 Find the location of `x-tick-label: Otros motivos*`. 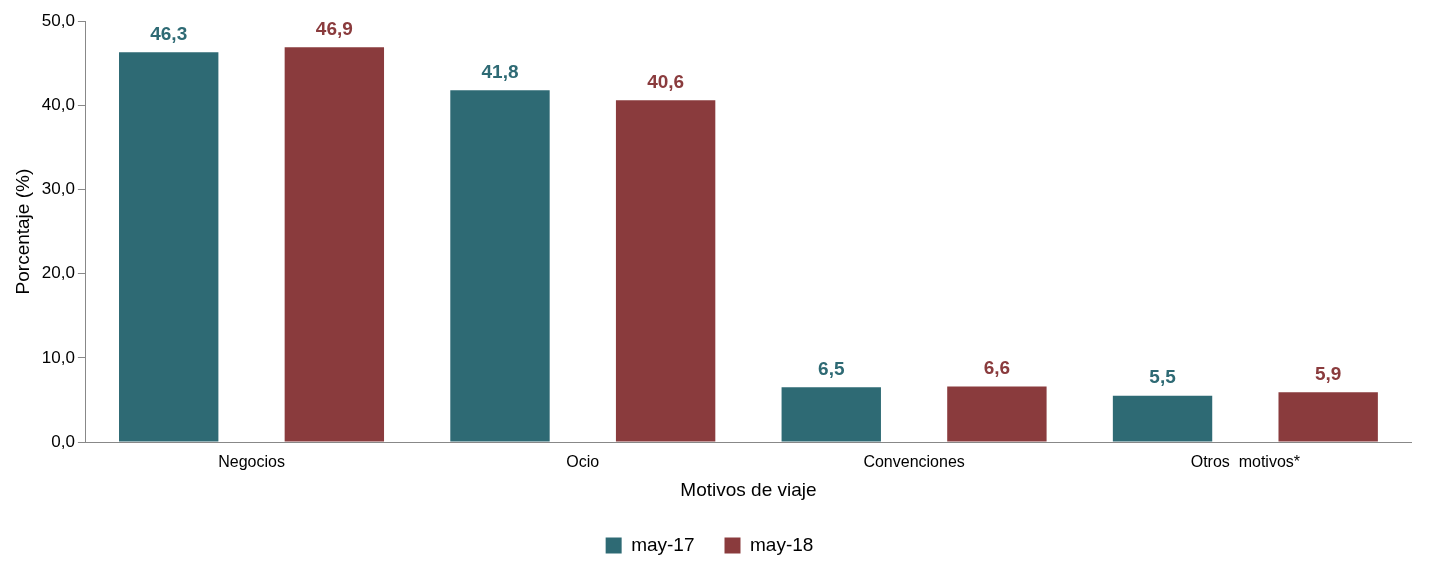

x-tick-label: Otros motivos* is located at coordinates (1245, 462).